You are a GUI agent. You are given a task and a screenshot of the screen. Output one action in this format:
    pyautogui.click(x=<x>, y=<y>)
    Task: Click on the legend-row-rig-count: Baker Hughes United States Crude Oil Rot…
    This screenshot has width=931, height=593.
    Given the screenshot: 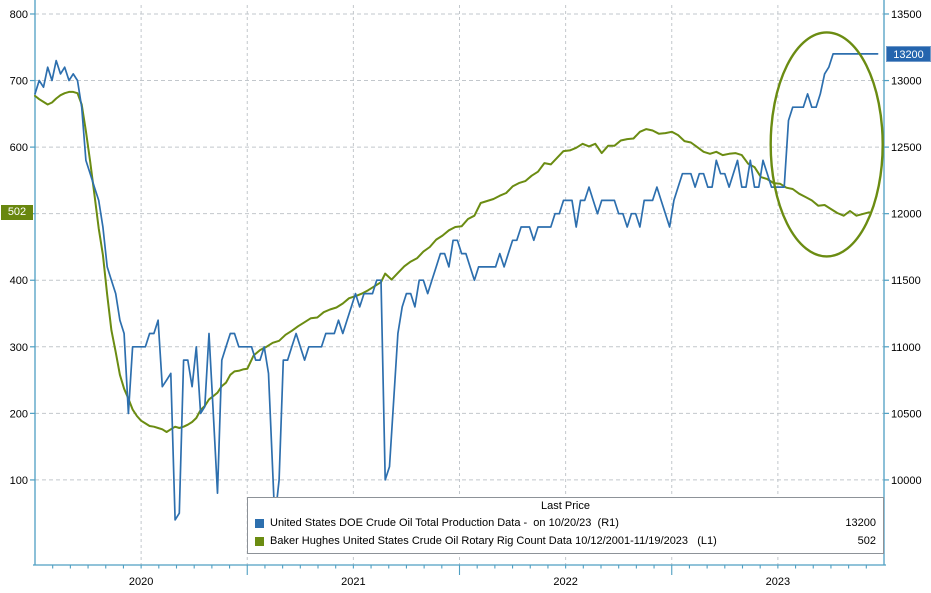 What is the action you would take?
    pyautogui.click(x=565, y=541)
    